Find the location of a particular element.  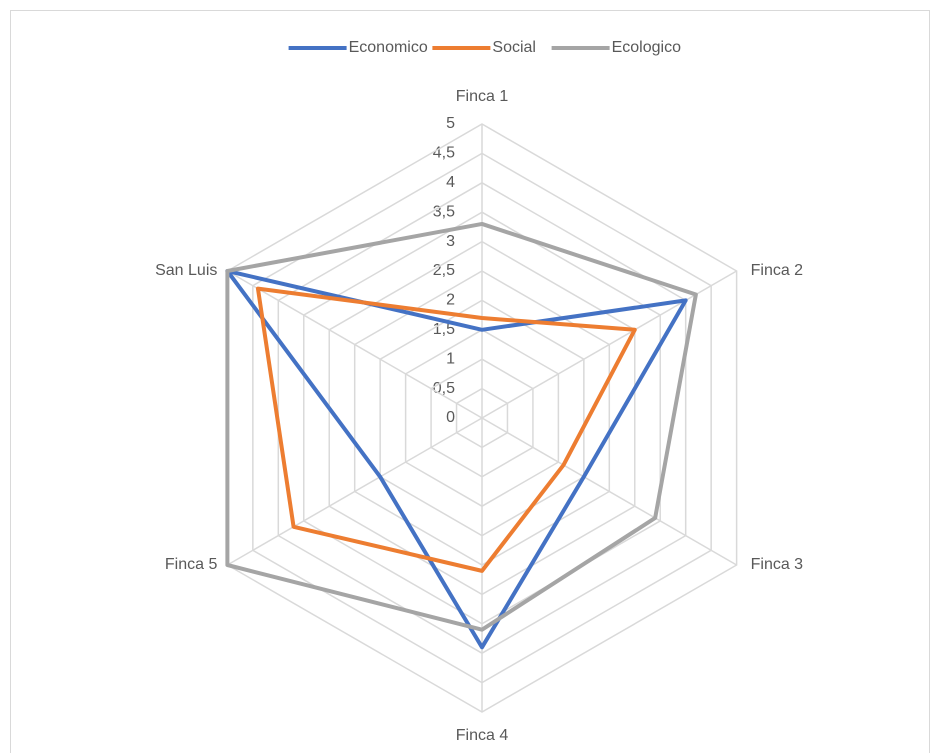

category-label: San Luis is located at coordinates (186, 270).